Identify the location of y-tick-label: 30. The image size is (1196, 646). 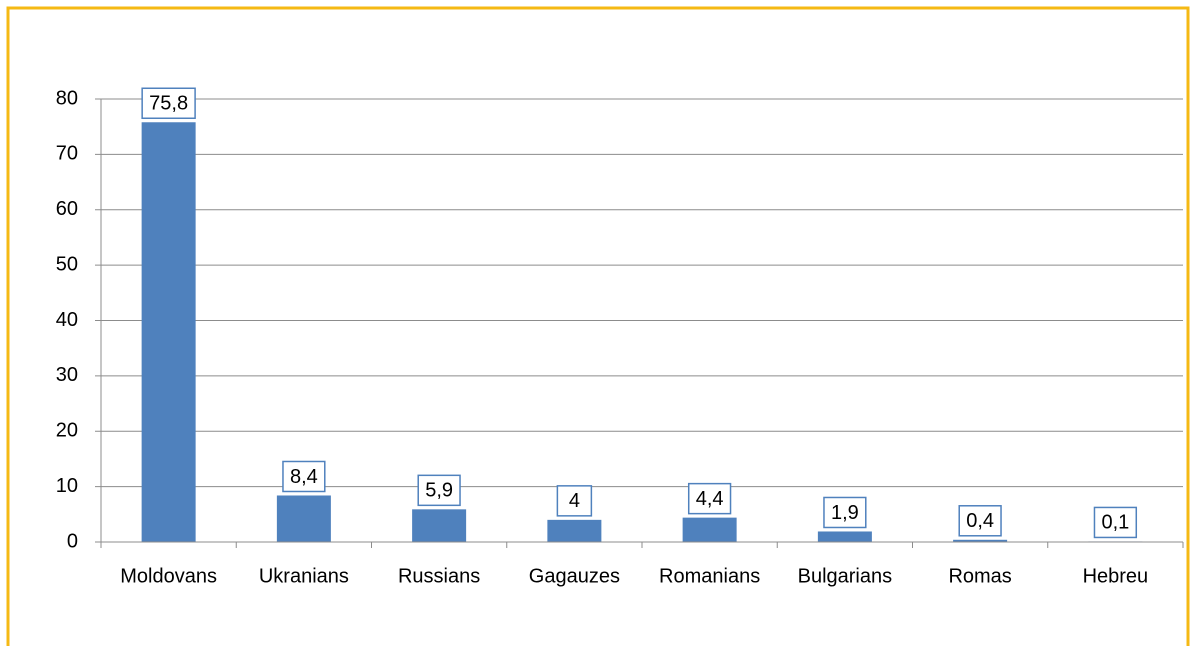
(67, 375).